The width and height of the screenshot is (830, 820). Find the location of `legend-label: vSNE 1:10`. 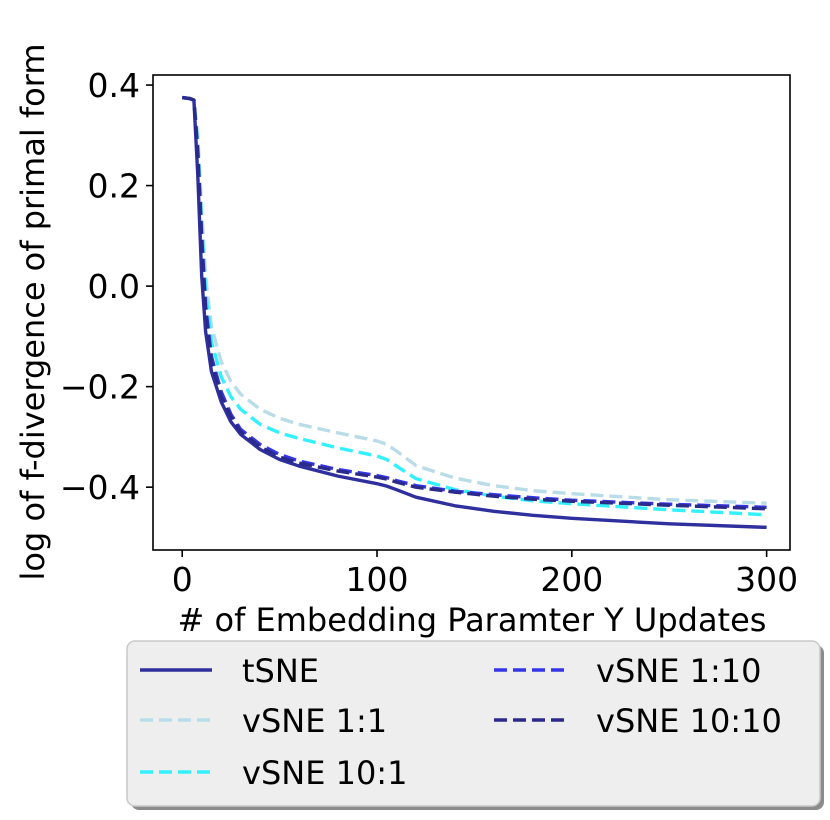

legend-label: vSNE 1:10 is located at coordinates (678, 671).